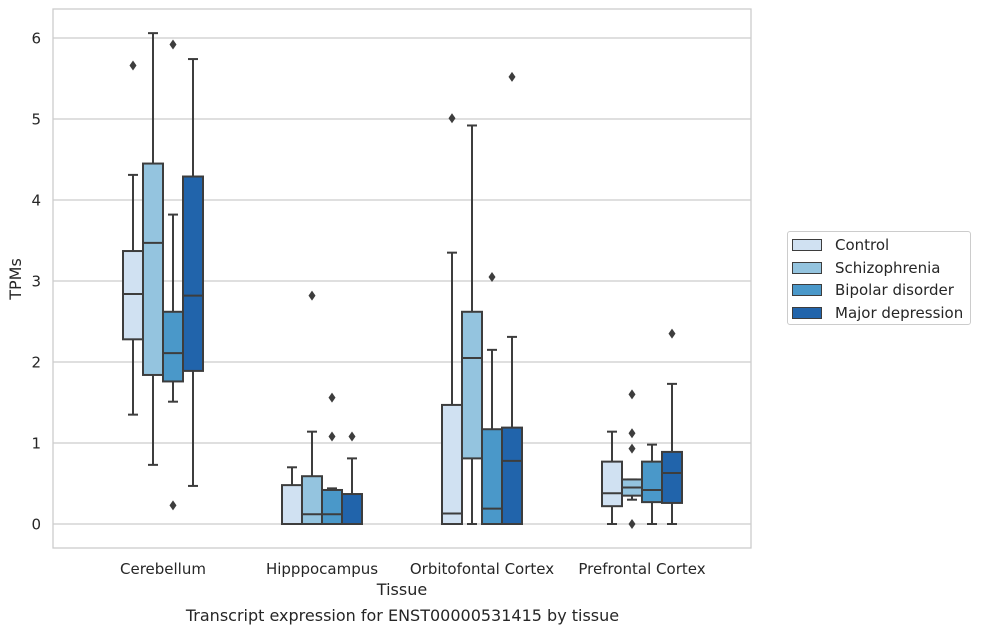  What do you see at coordinates (352, 478) in the screenshot?
I see `box-major-depression-hipppocampus` at bounding box center [352, 478].